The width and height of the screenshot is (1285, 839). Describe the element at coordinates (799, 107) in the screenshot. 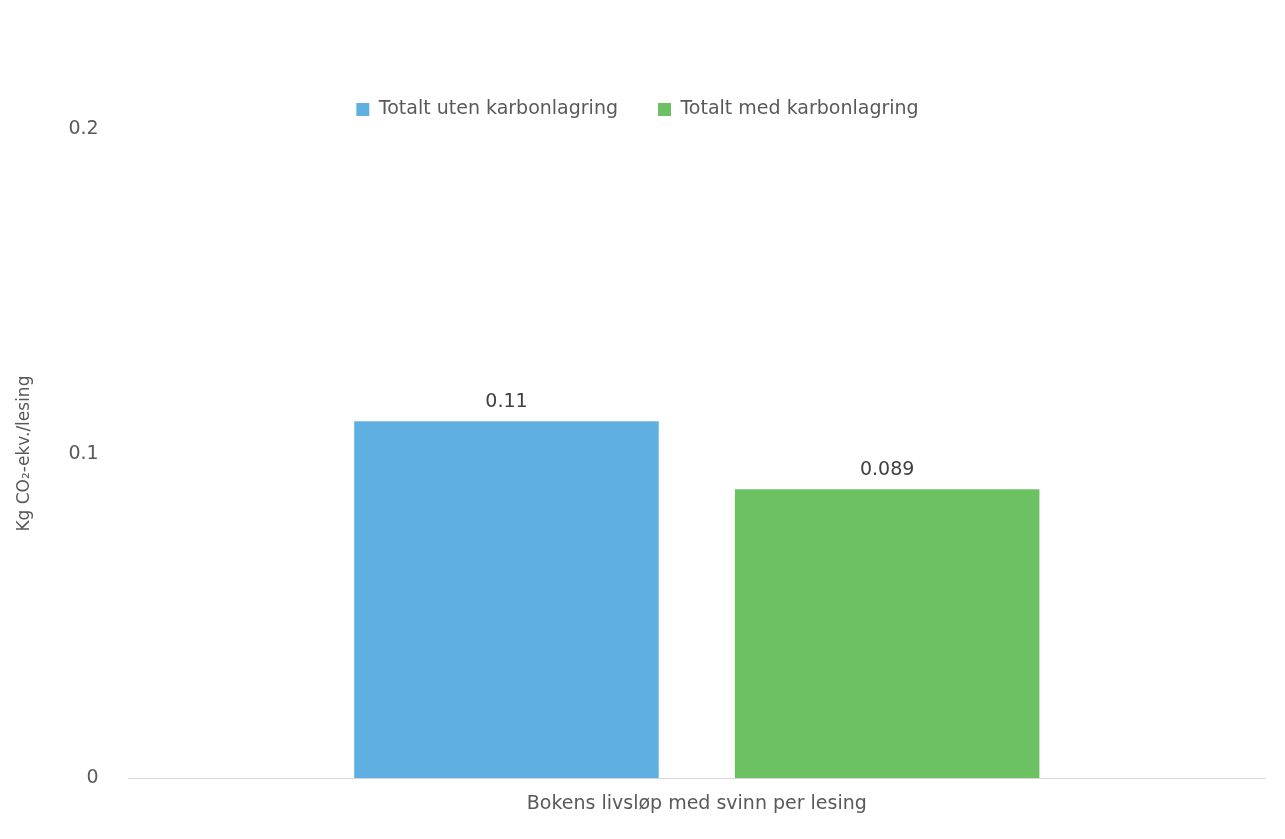

I see `legend-label: Totalt med karbonlagring` at that location.